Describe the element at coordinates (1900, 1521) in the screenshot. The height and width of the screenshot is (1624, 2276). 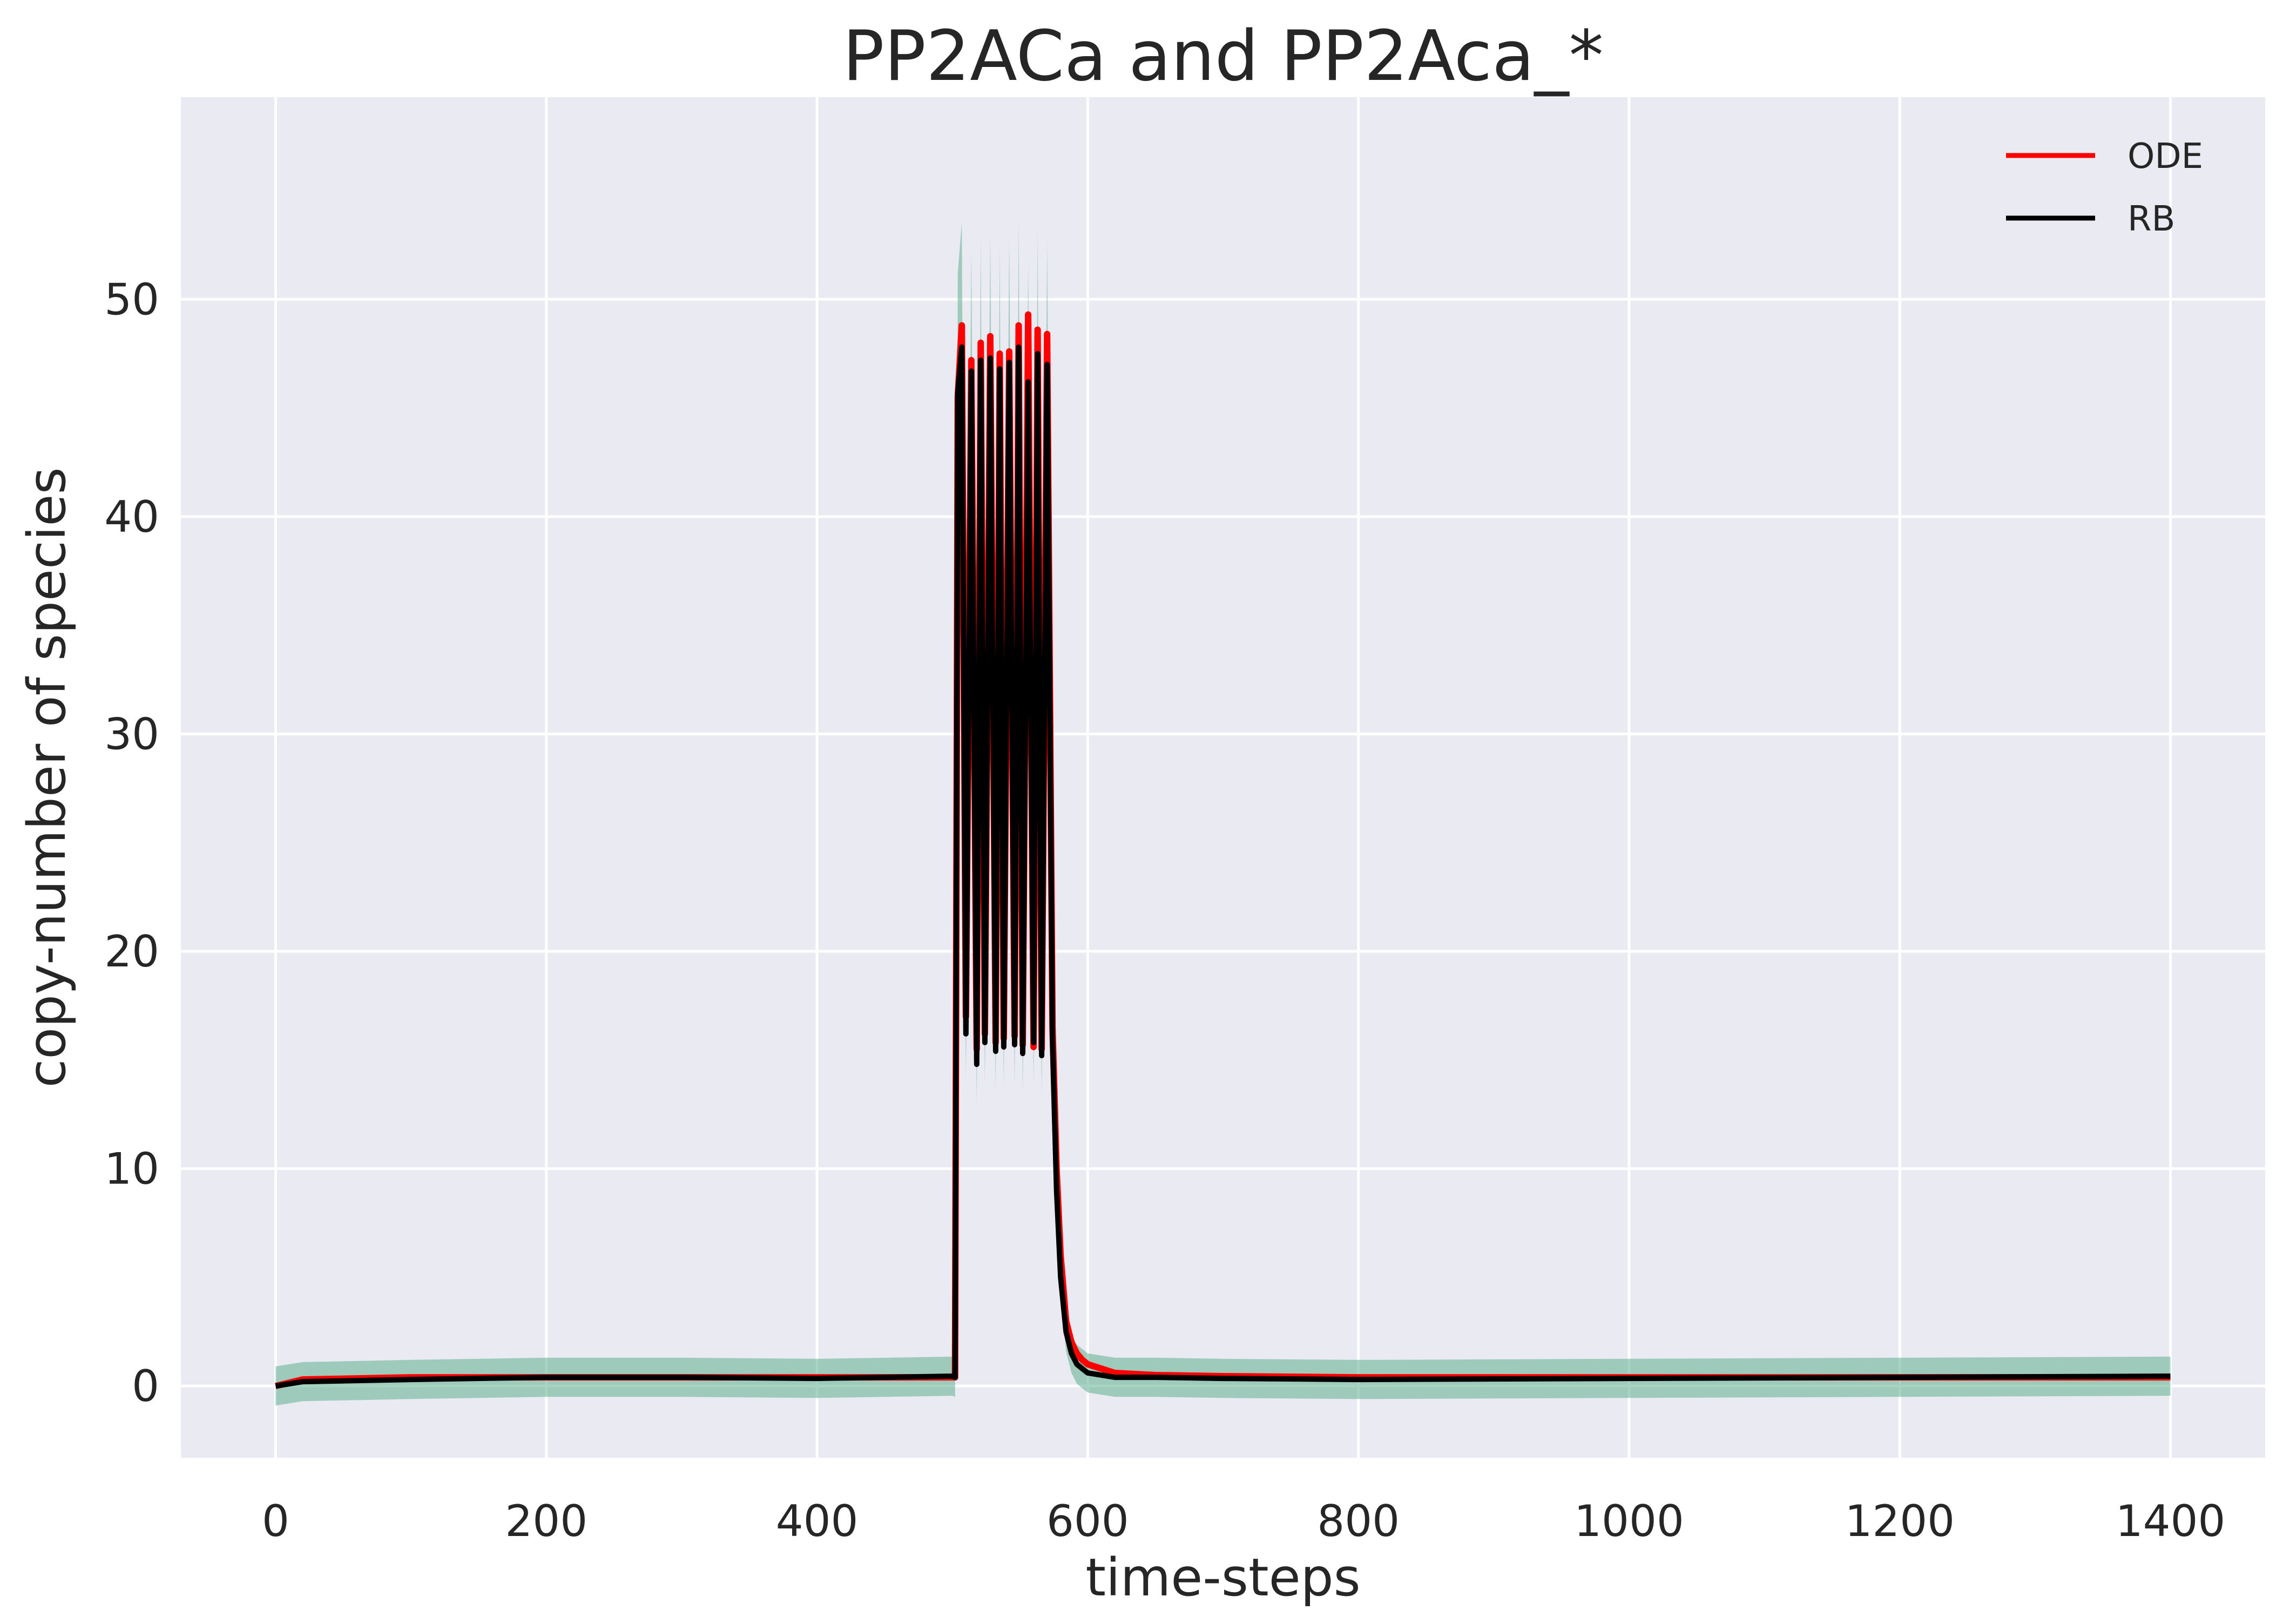
I see `x-tick-label: 1200` at that location.